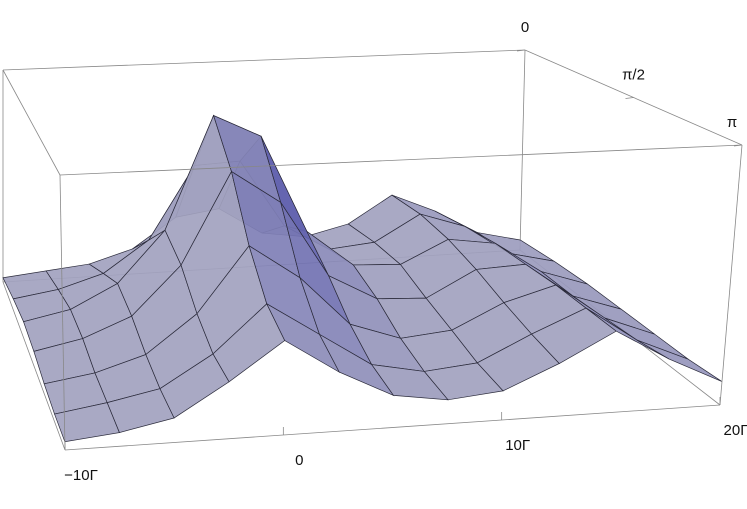  I want to click on y-tick-label: 0, so click(525, 27).